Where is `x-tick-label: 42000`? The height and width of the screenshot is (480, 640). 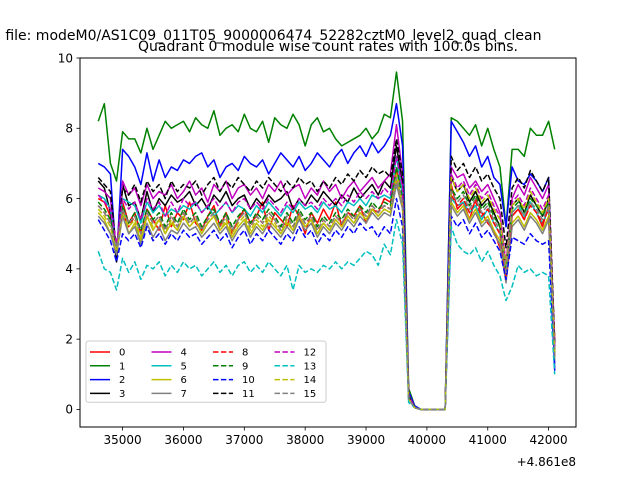
x-tick-label: 42000 is located at coordinates (549, 440).